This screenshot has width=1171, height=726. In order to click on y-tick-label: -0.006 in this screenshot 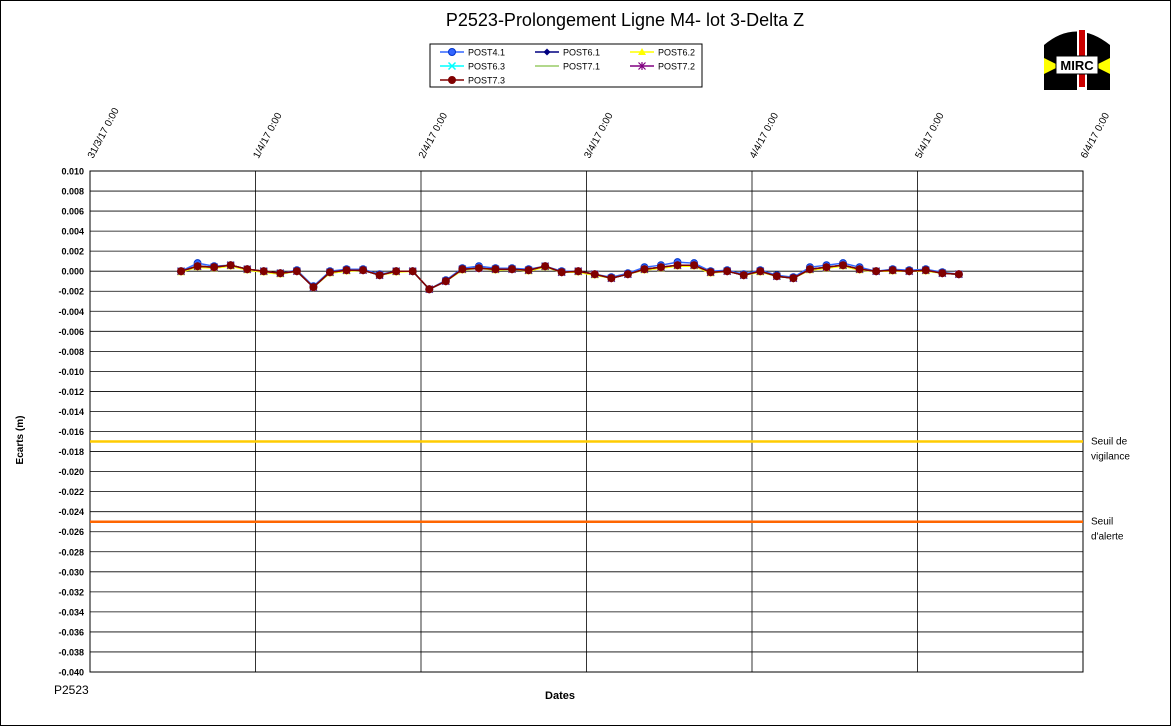, I will do `click(71, 332)`.